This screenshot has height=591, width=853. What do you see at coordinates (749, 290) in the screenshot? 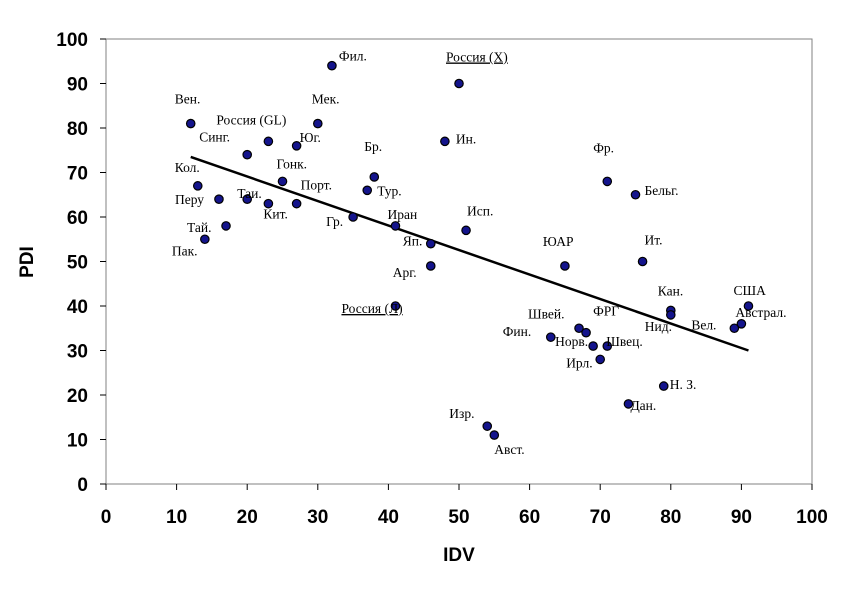
I see `point-label: США` at bounding box center [749, 290].